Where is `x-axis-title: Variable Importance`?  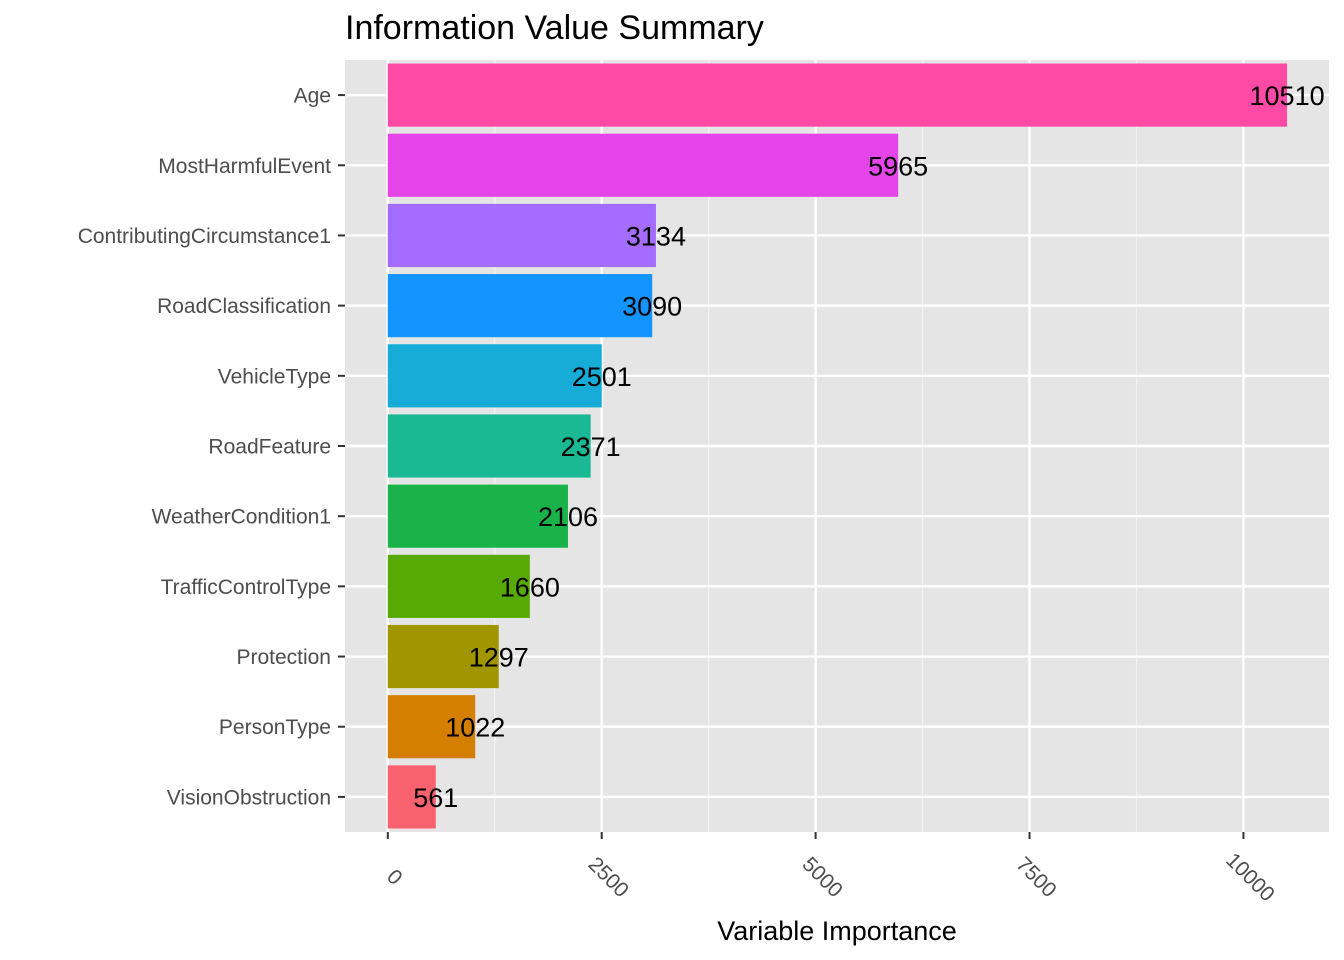 x-axis-title: Variable Importance is located at coordinates (837, 931).